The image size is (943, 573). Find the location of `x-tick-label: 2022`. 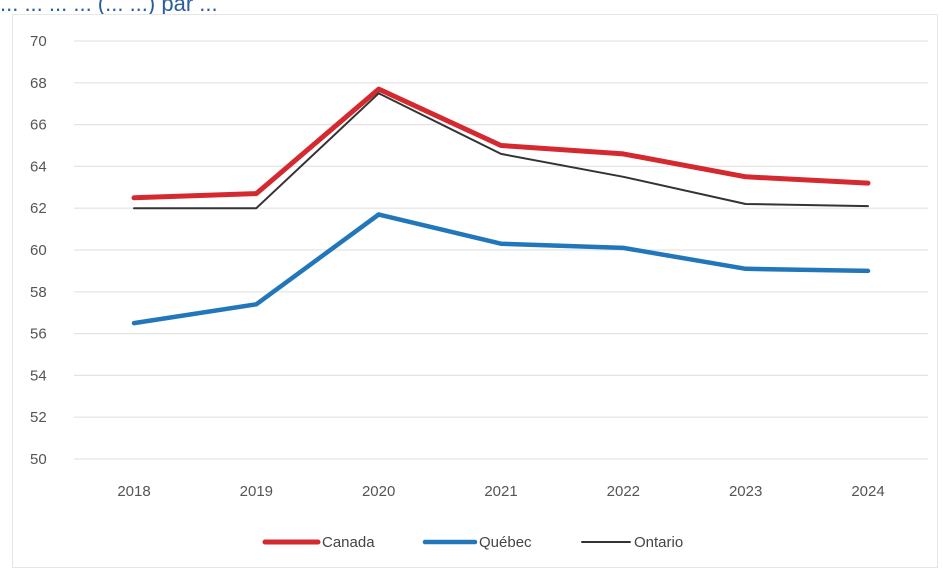

x-tick-label: 2022 is located at coordinates (623, 491).